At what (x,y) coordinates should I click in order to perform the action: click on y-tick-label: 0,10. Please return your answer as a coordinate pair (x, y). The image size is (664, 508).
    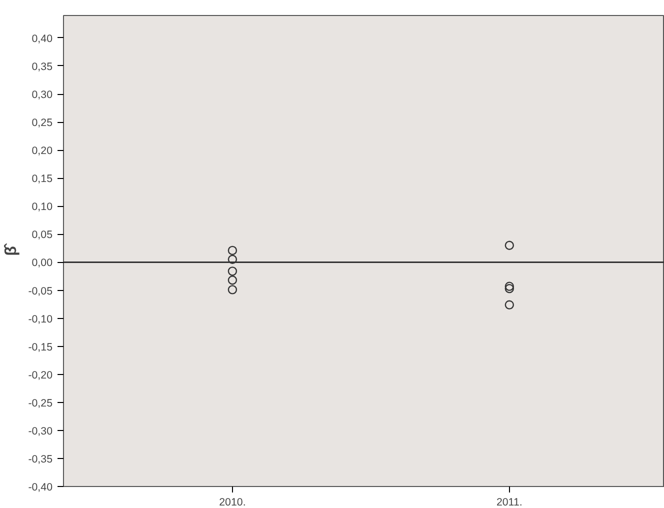
    Looking at the image, I should click on (42, 207).